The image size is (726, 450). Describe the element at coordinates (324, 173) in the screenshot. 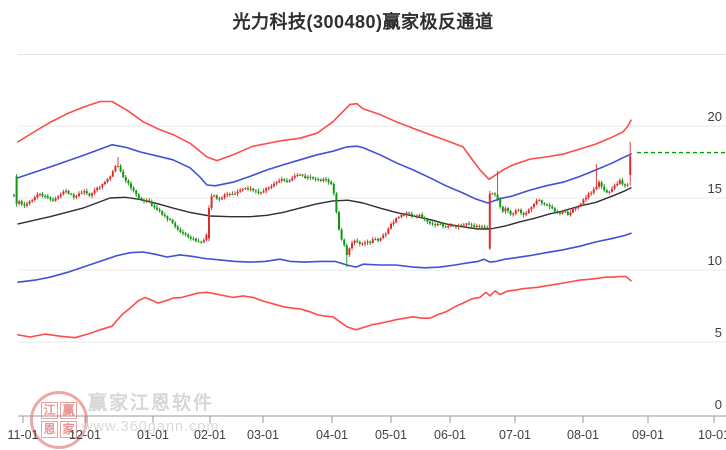

I see `band-inner_upper_blue` at that location.